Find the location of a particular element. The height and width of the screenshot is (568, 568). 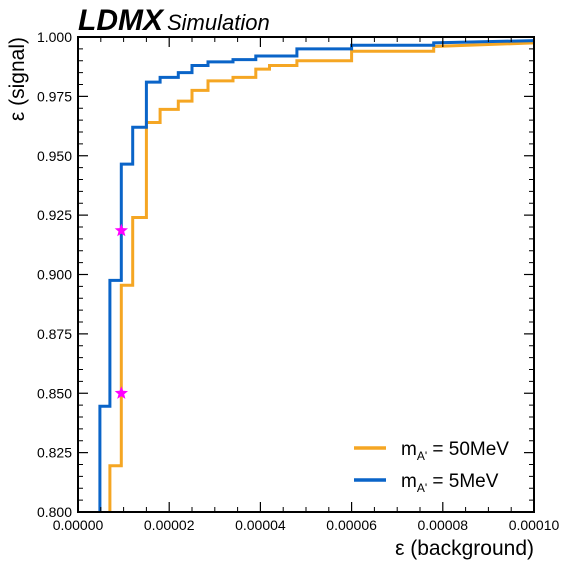

y-tick-label: 0.950 is located at coordinates (54, 156).